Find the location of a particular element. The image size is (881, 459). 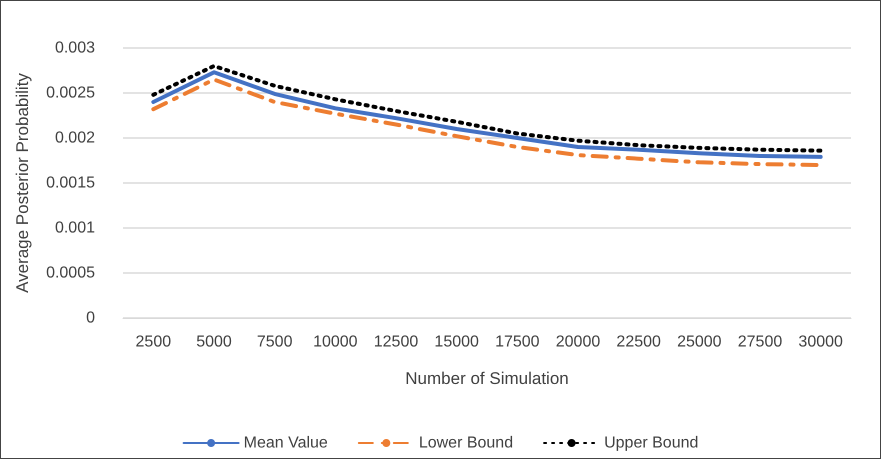

y-tick-label: 0 is located at coordinates (91, 318).